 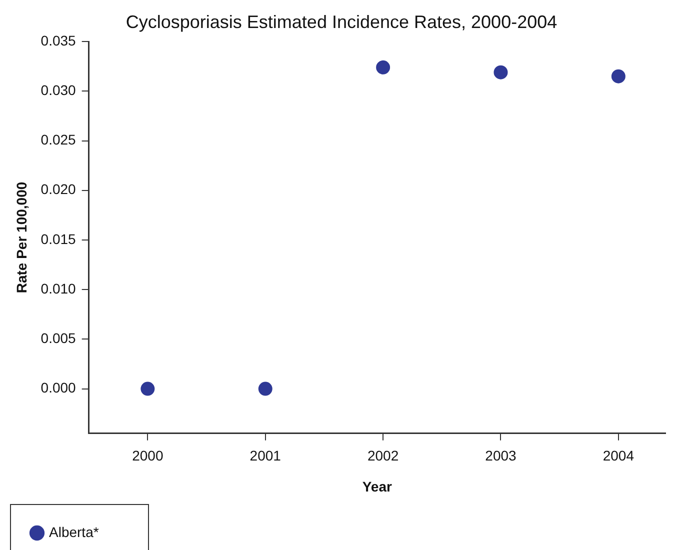 What do you see at coordinates (58, 388) in the screenshot?
I see `y-tick-label: 0.000` at bounding box center [58, 388].